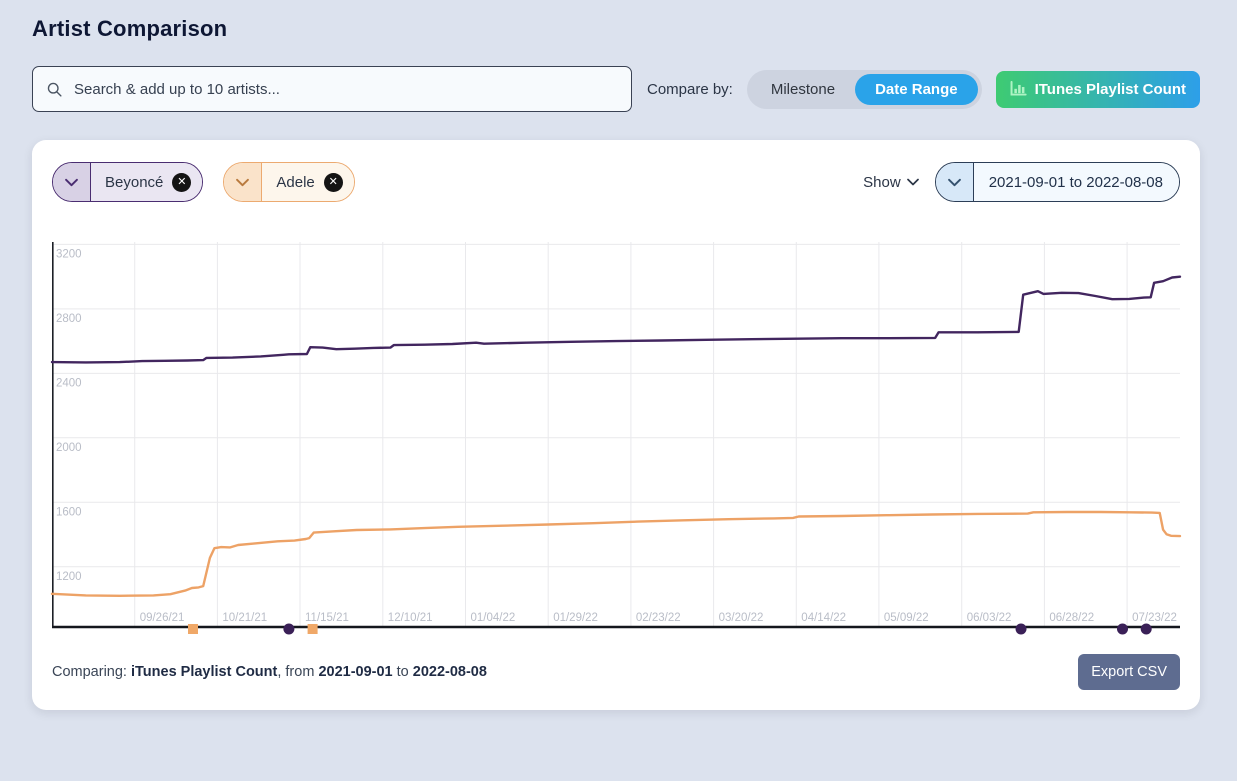  I want to click on svg-text: 06/03/22, so click(989, 618).